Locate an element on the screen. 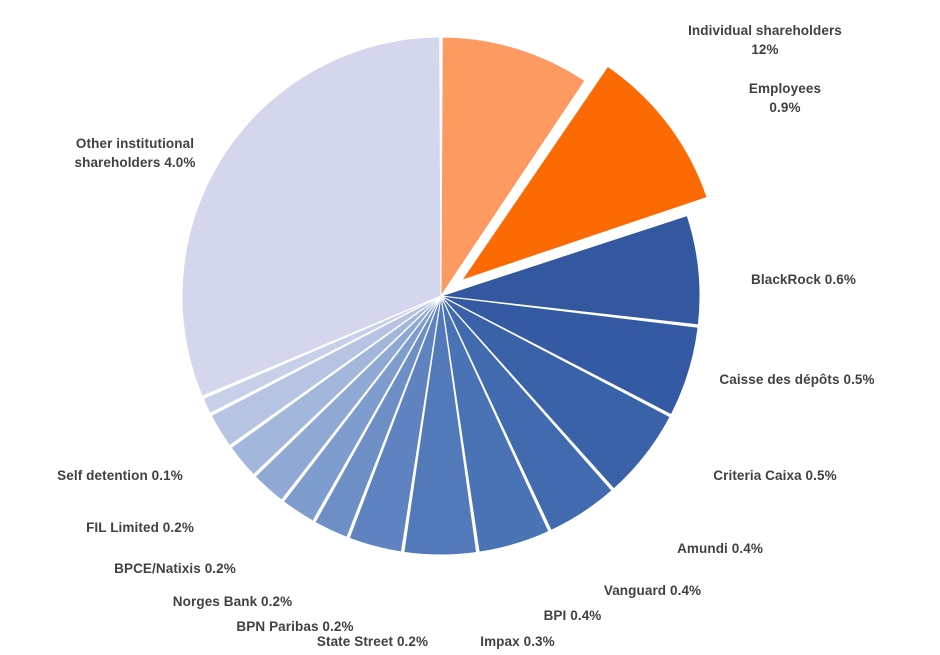 The image size is (940, 655). pie-slice-label-line: Employees is located at coordinates (785, 88).